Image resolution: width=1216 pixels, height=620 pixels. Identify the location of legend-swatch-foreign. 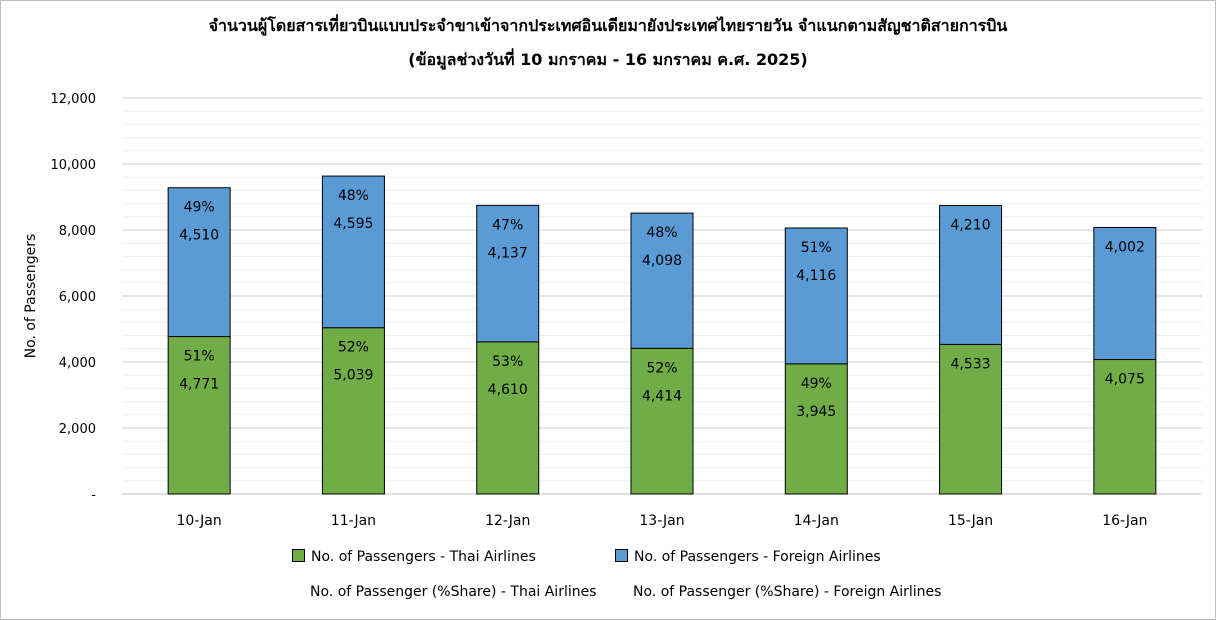
(621, 555).